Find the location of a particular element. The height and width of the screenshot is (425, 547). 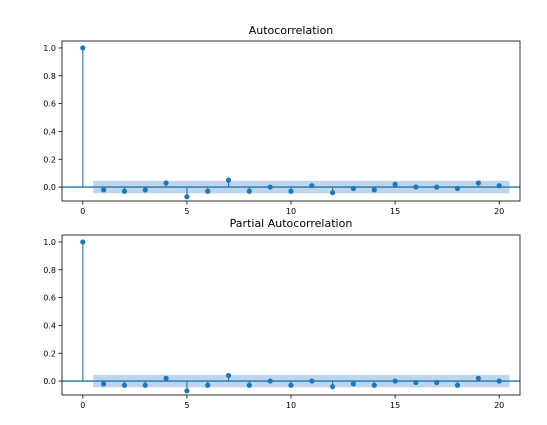

chart-title: Autocorrelation is located at coordinates (291, 30).